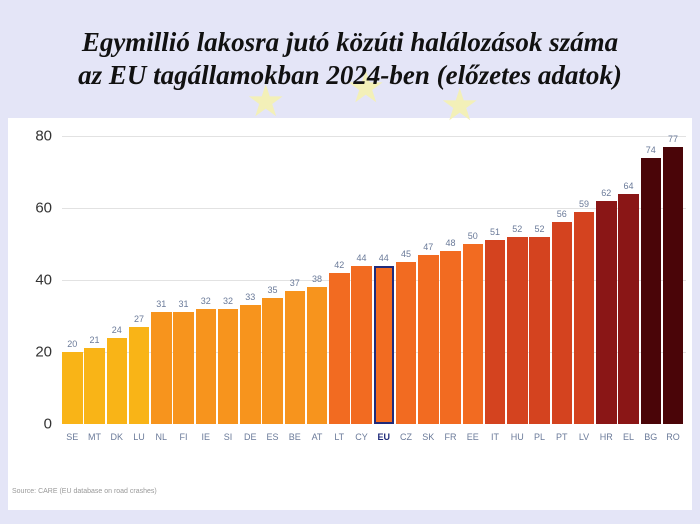 The height and width of the screenshot is (524, 700). I want to click on bar-lv, so click(584, 317).